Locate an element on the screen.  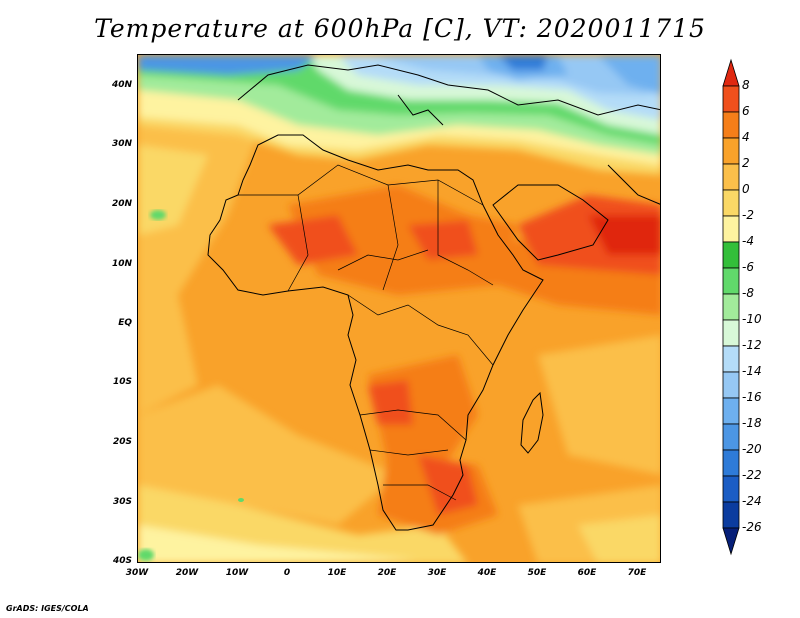
colorbar-label: 4 is located at coordinates (746, 137).